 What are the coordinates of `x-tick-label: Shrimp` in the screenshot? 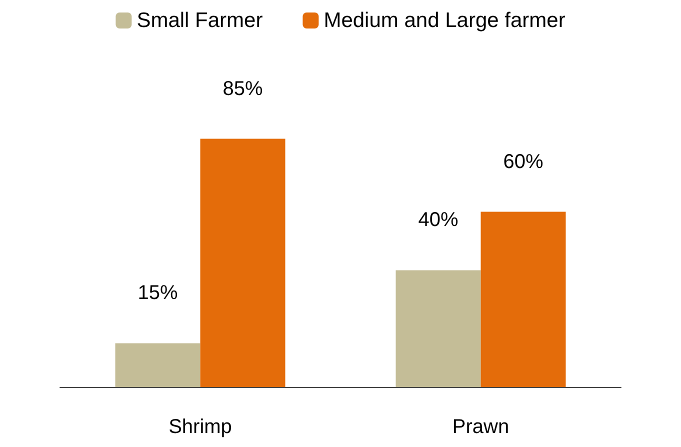 It's located at (200, 427).